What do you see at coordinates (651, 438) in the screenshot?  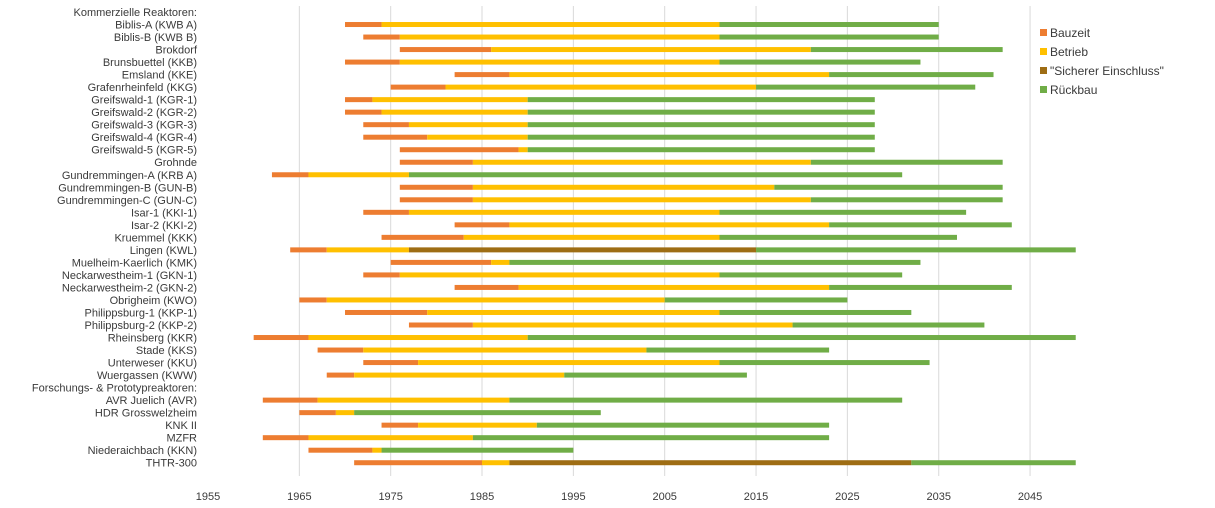 I see `bar-r-ckbau-mzfr` at bounding box center [651, 438].